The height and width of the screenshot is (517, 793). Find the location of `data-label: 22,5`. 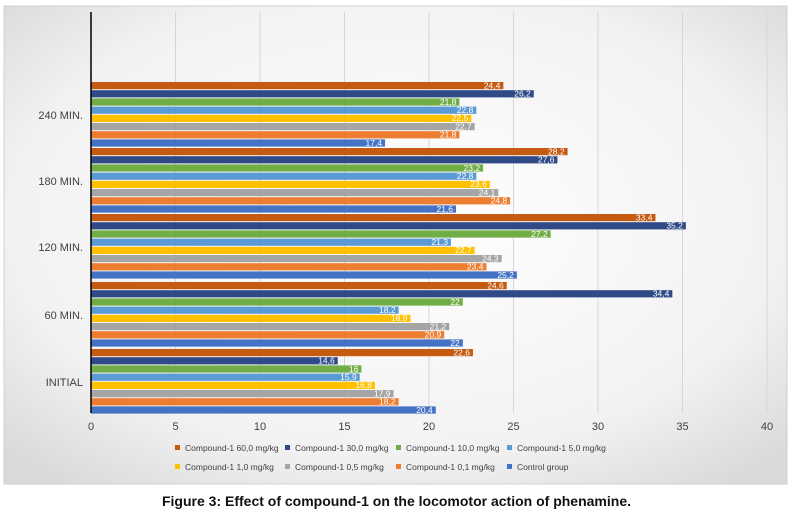

data-label: 22,5 is located at coordinates (460, 118).